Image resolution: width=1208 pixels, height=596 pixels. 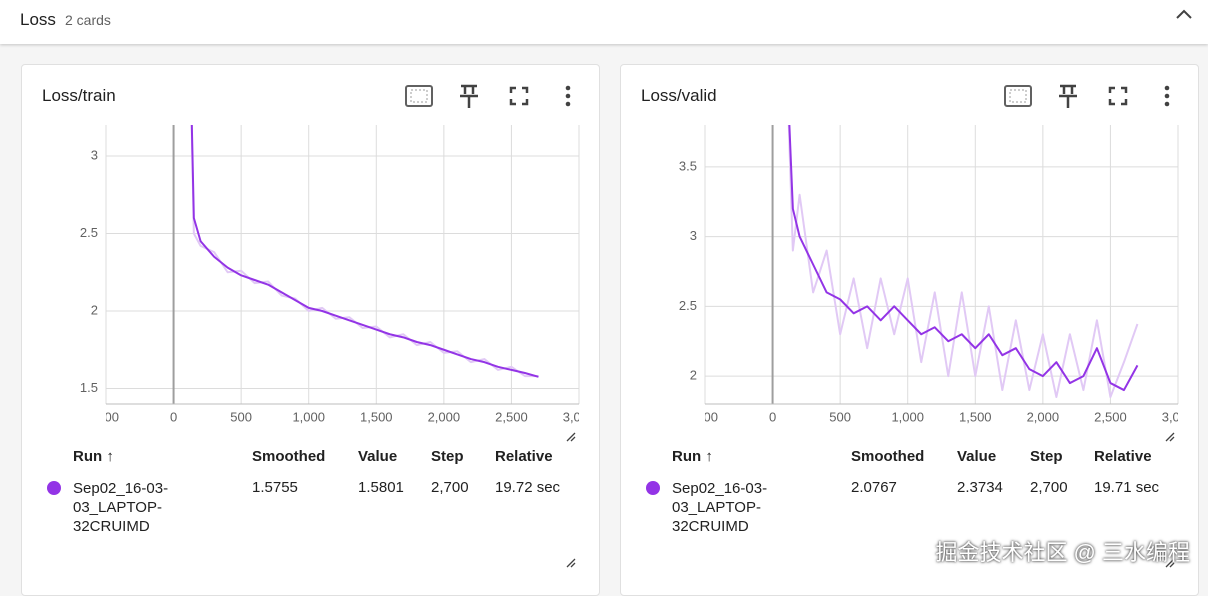 I want to click on table-cell: 1.5801, so click(x=381, y=487).